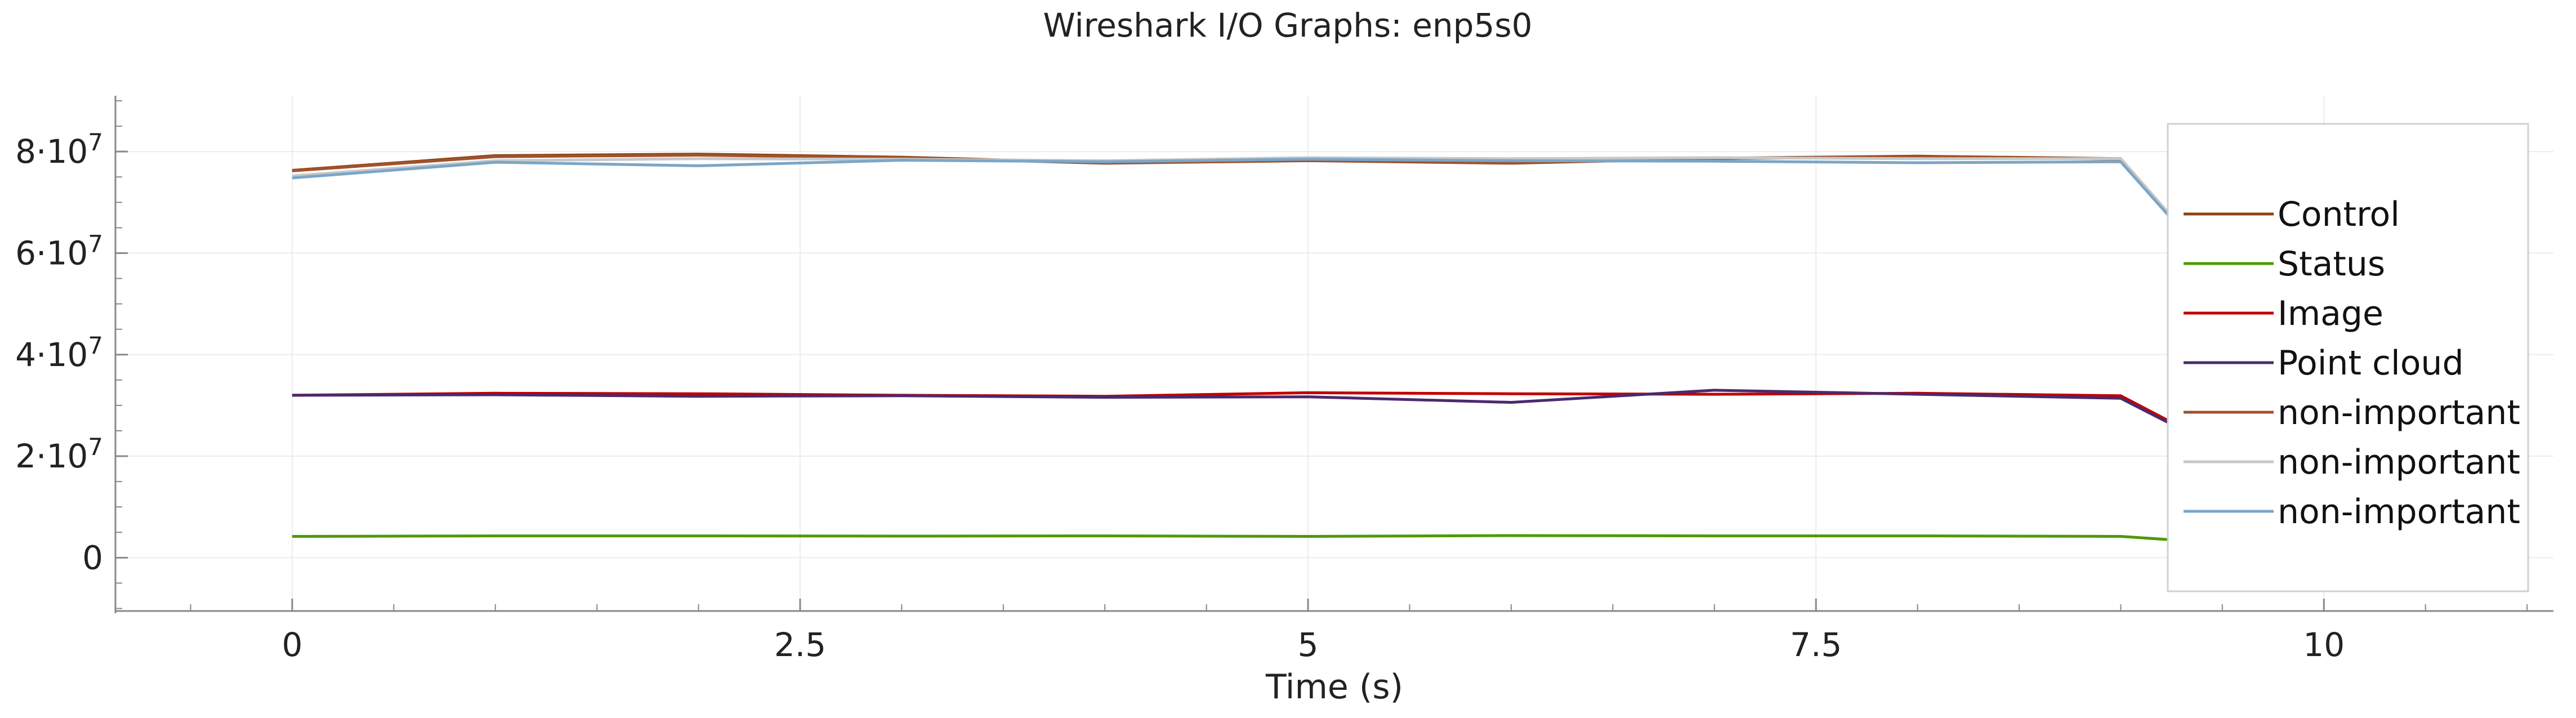  What do you see at coordinates (2371, 363) in the screenshot?
I see `legend-label-3: Point cloud` at bounding box center [2371, 363].